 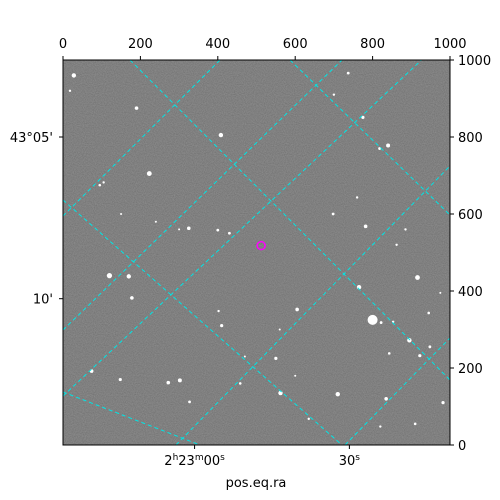 I want to click on top-tick-label: 1000, so click(x=449, y=44).